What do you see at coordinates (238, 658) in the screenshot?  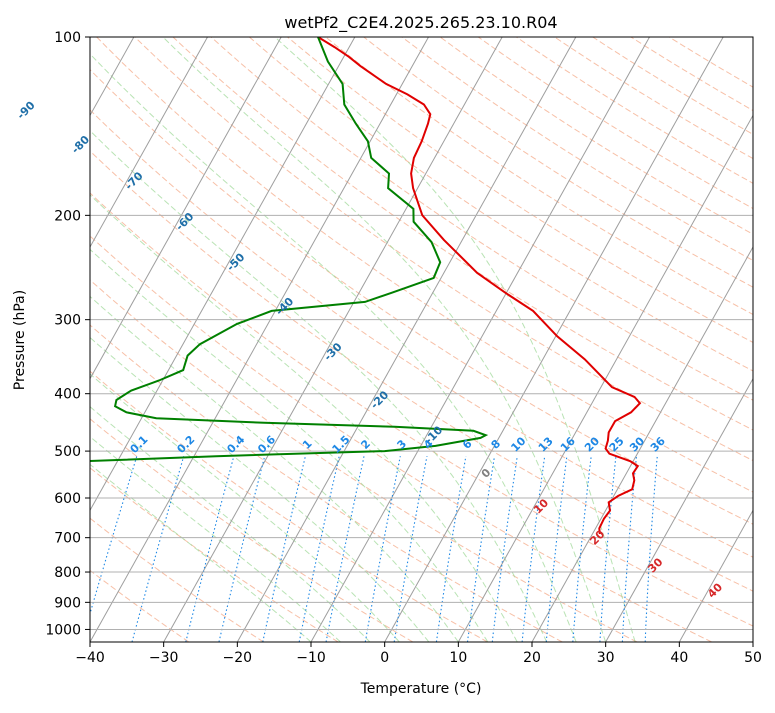 I see `x-tick-label: −20` at bounding box center [238, 658].